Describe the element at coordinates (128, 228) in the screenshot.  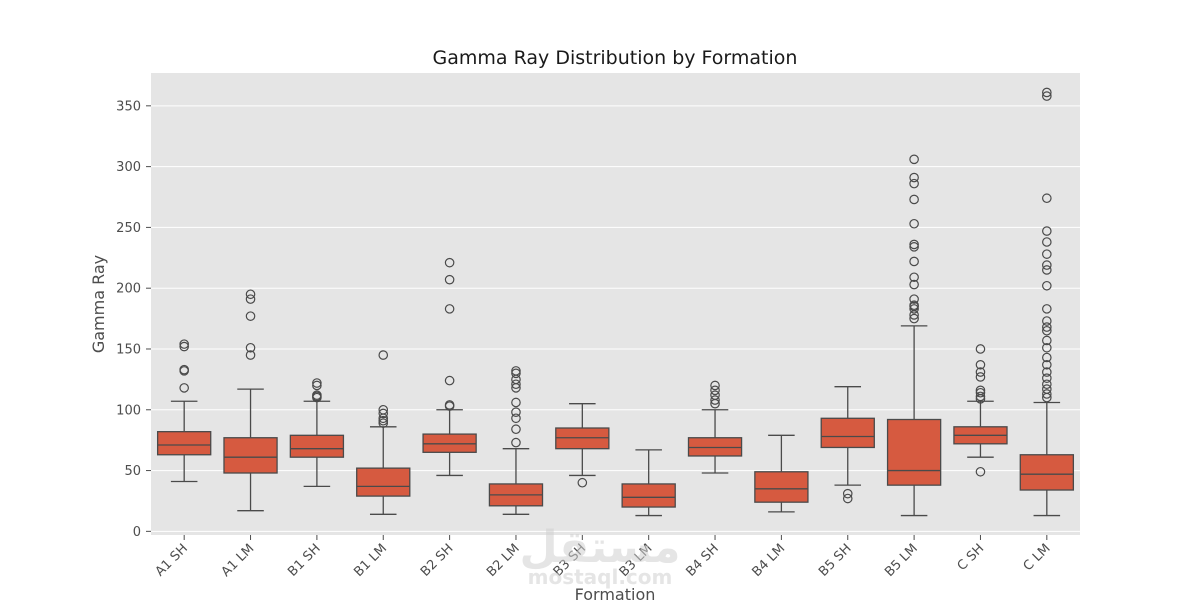
I see `y-tick-label: 250` at that location.